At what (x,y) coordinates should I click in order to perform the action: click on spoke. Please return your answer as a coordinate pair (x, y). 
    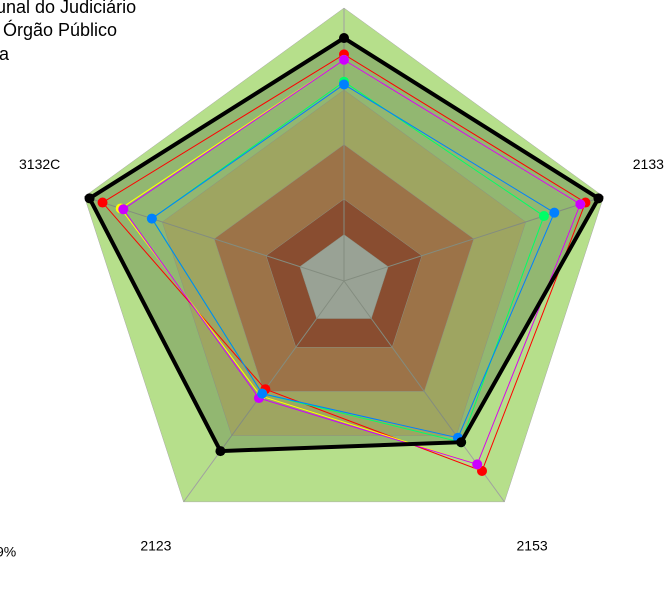
    Looking at the image, I should click on (473, 239).